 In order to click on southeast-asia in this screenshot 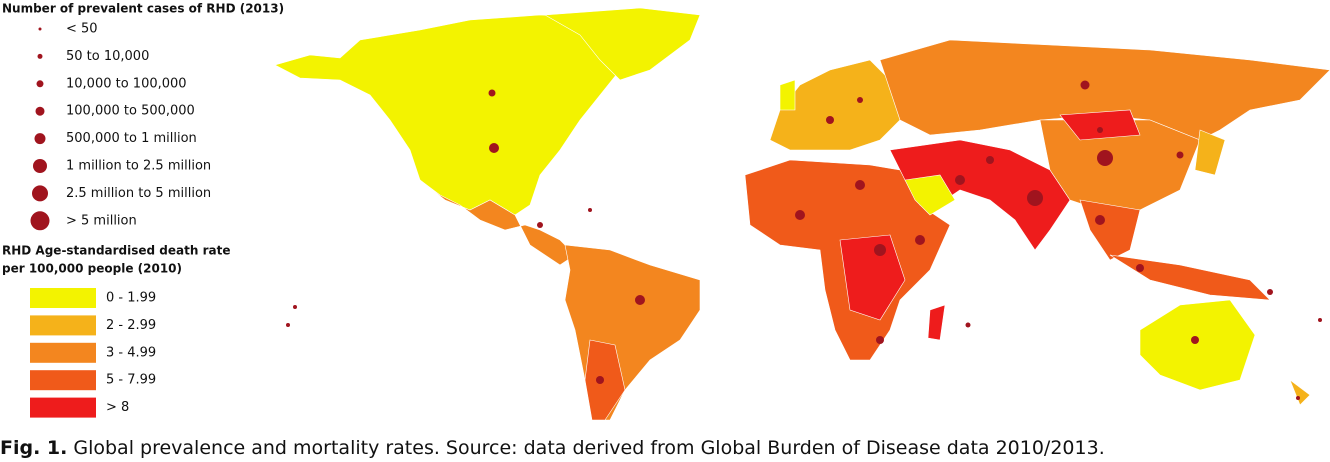, I will do `click(1110, 230)`.